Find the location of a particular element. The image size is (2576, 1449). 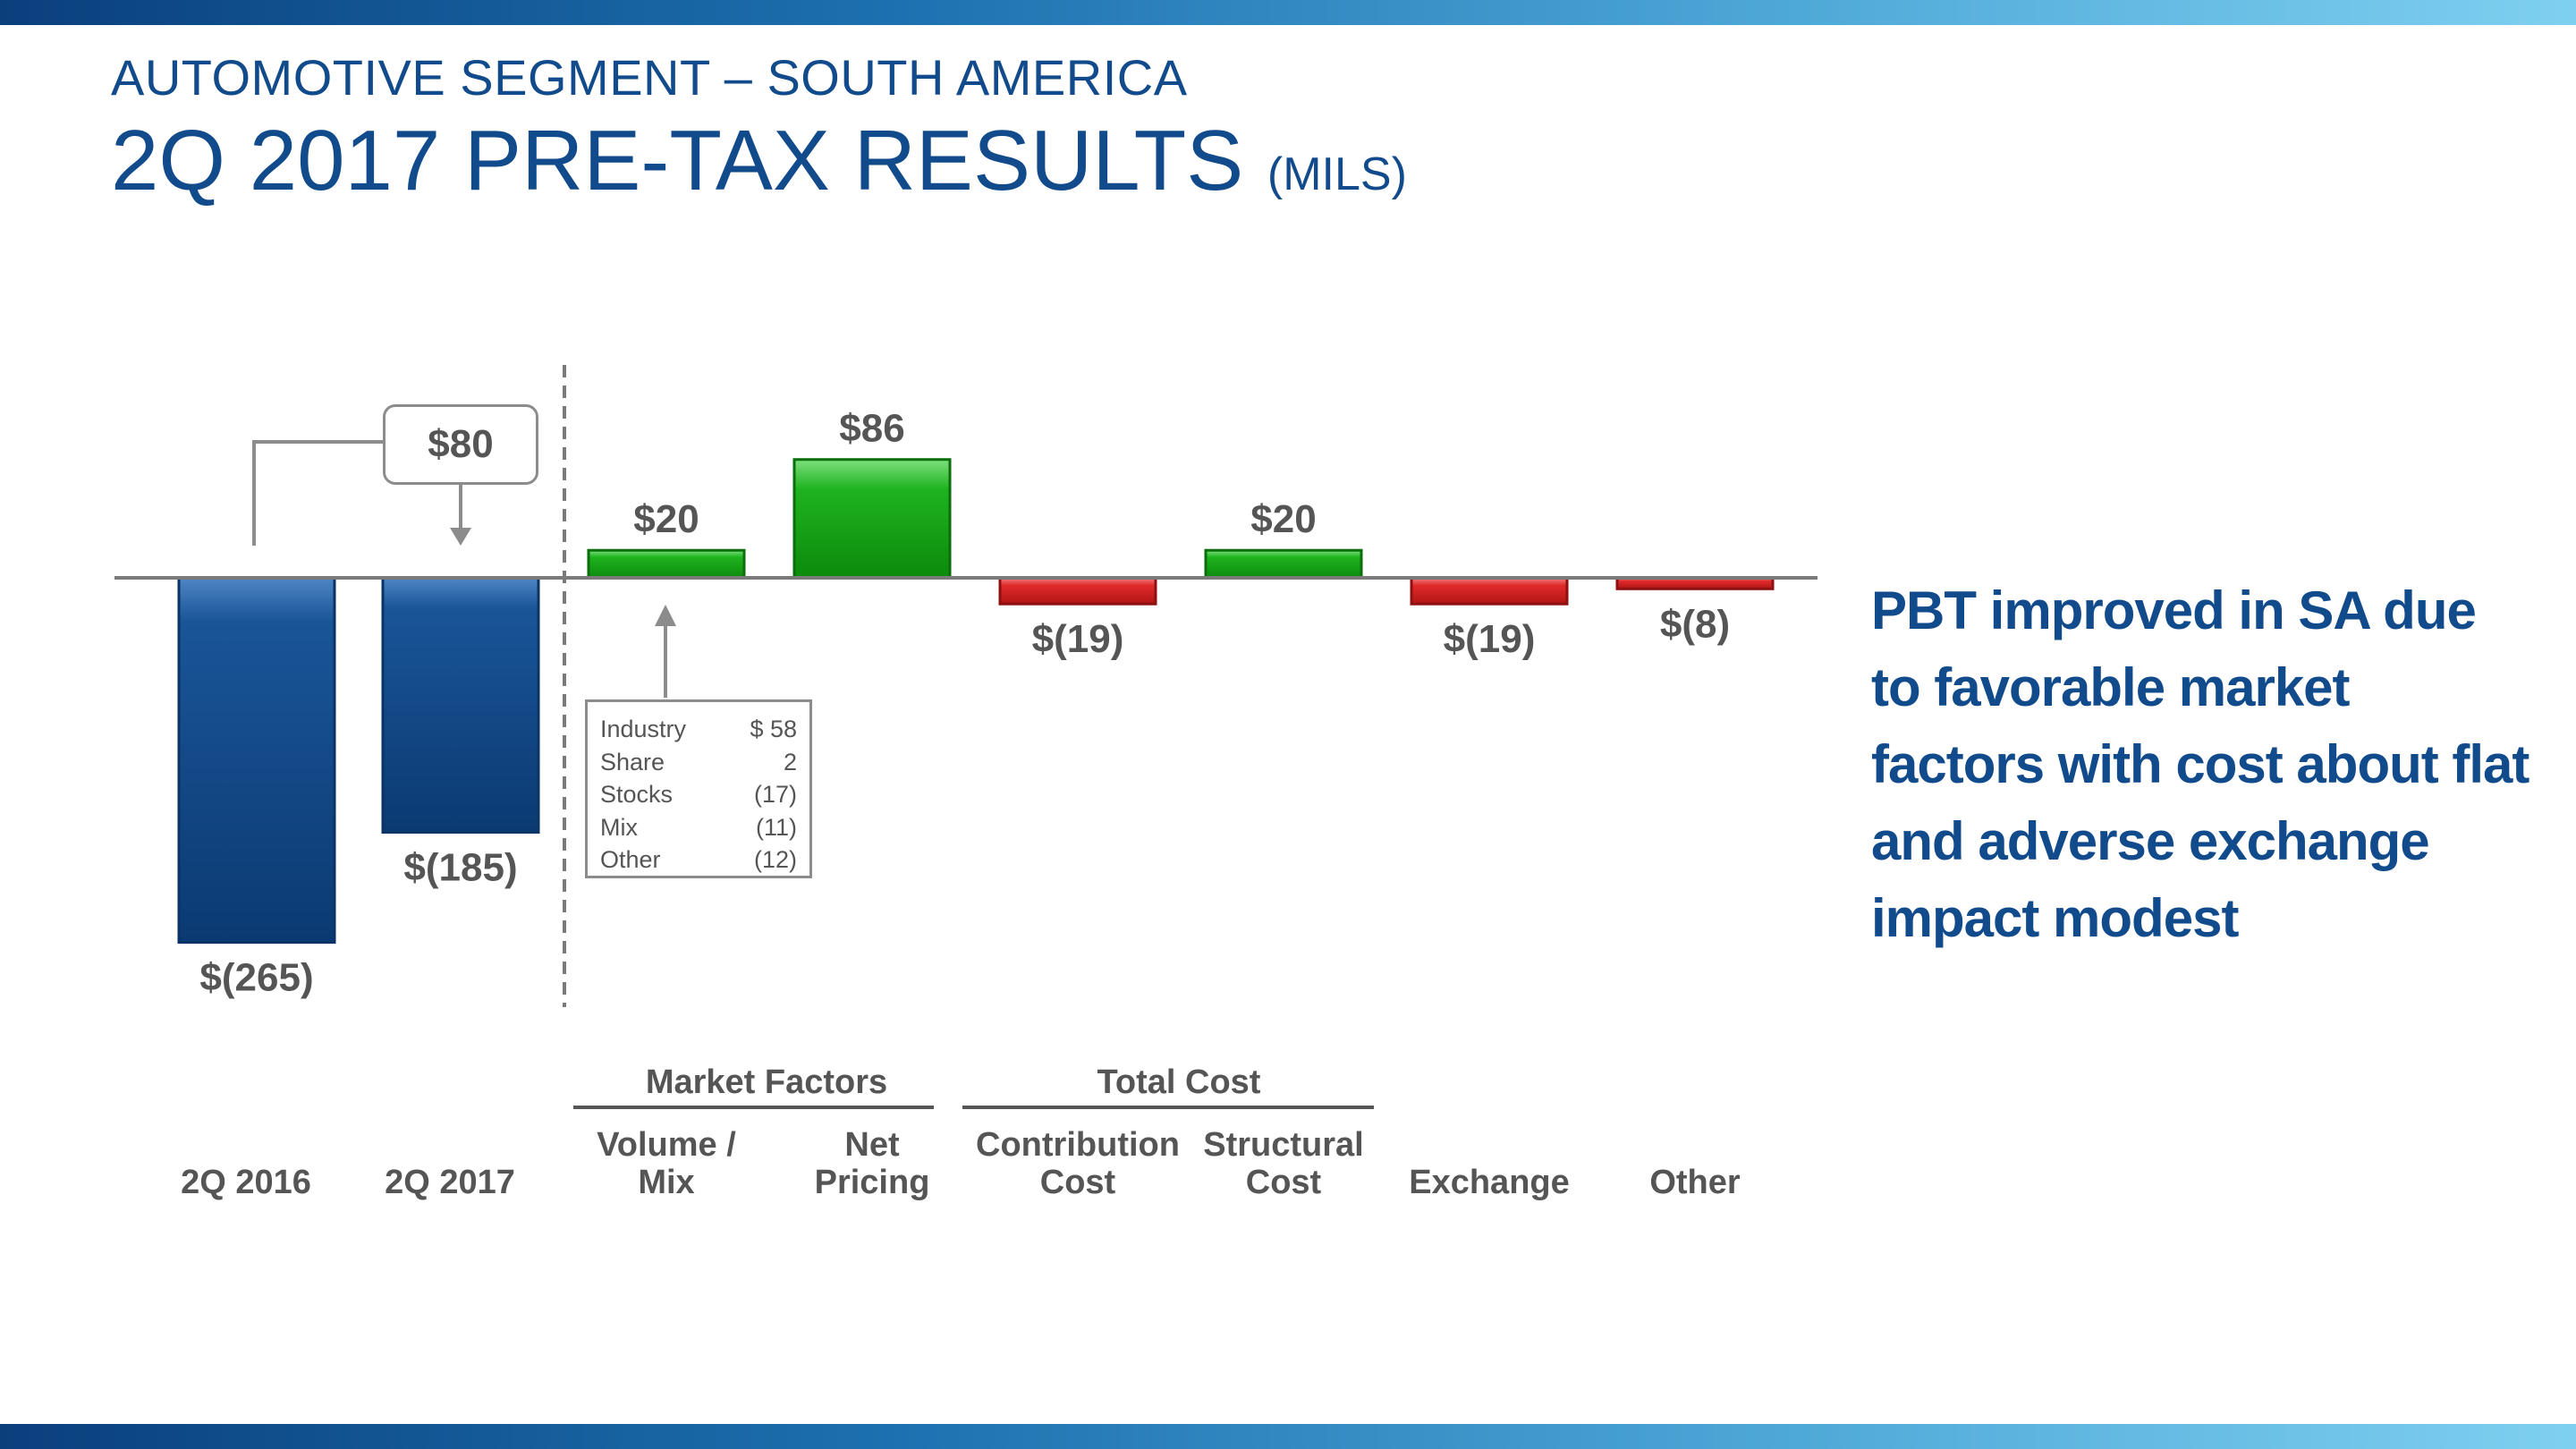

breakdown-value: (11) is located at coordinates (776, 827).